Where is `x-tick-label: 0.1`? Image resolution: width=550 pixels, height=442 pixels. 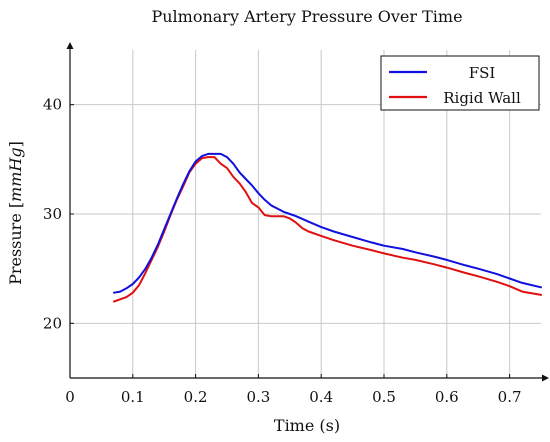 x-tick-label: 0.1 is located at coordinates (133, 397).